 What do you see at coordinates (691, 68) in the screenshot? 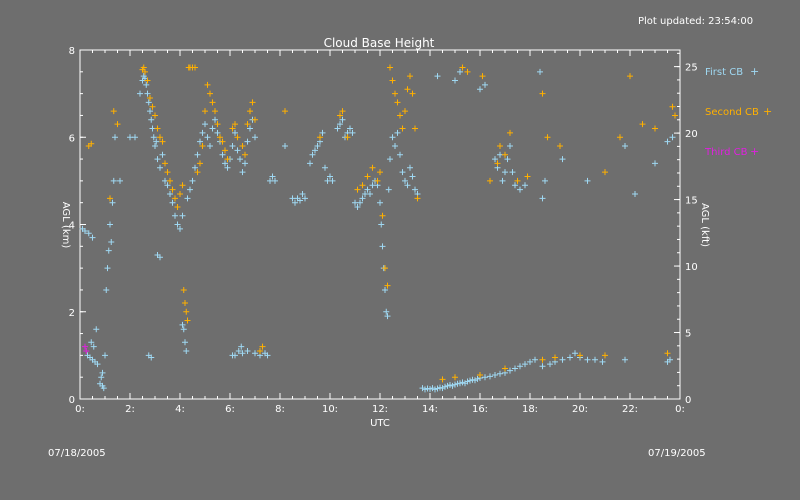
I see `y-right-tick-label: 25` at bounding box center [691, 68].